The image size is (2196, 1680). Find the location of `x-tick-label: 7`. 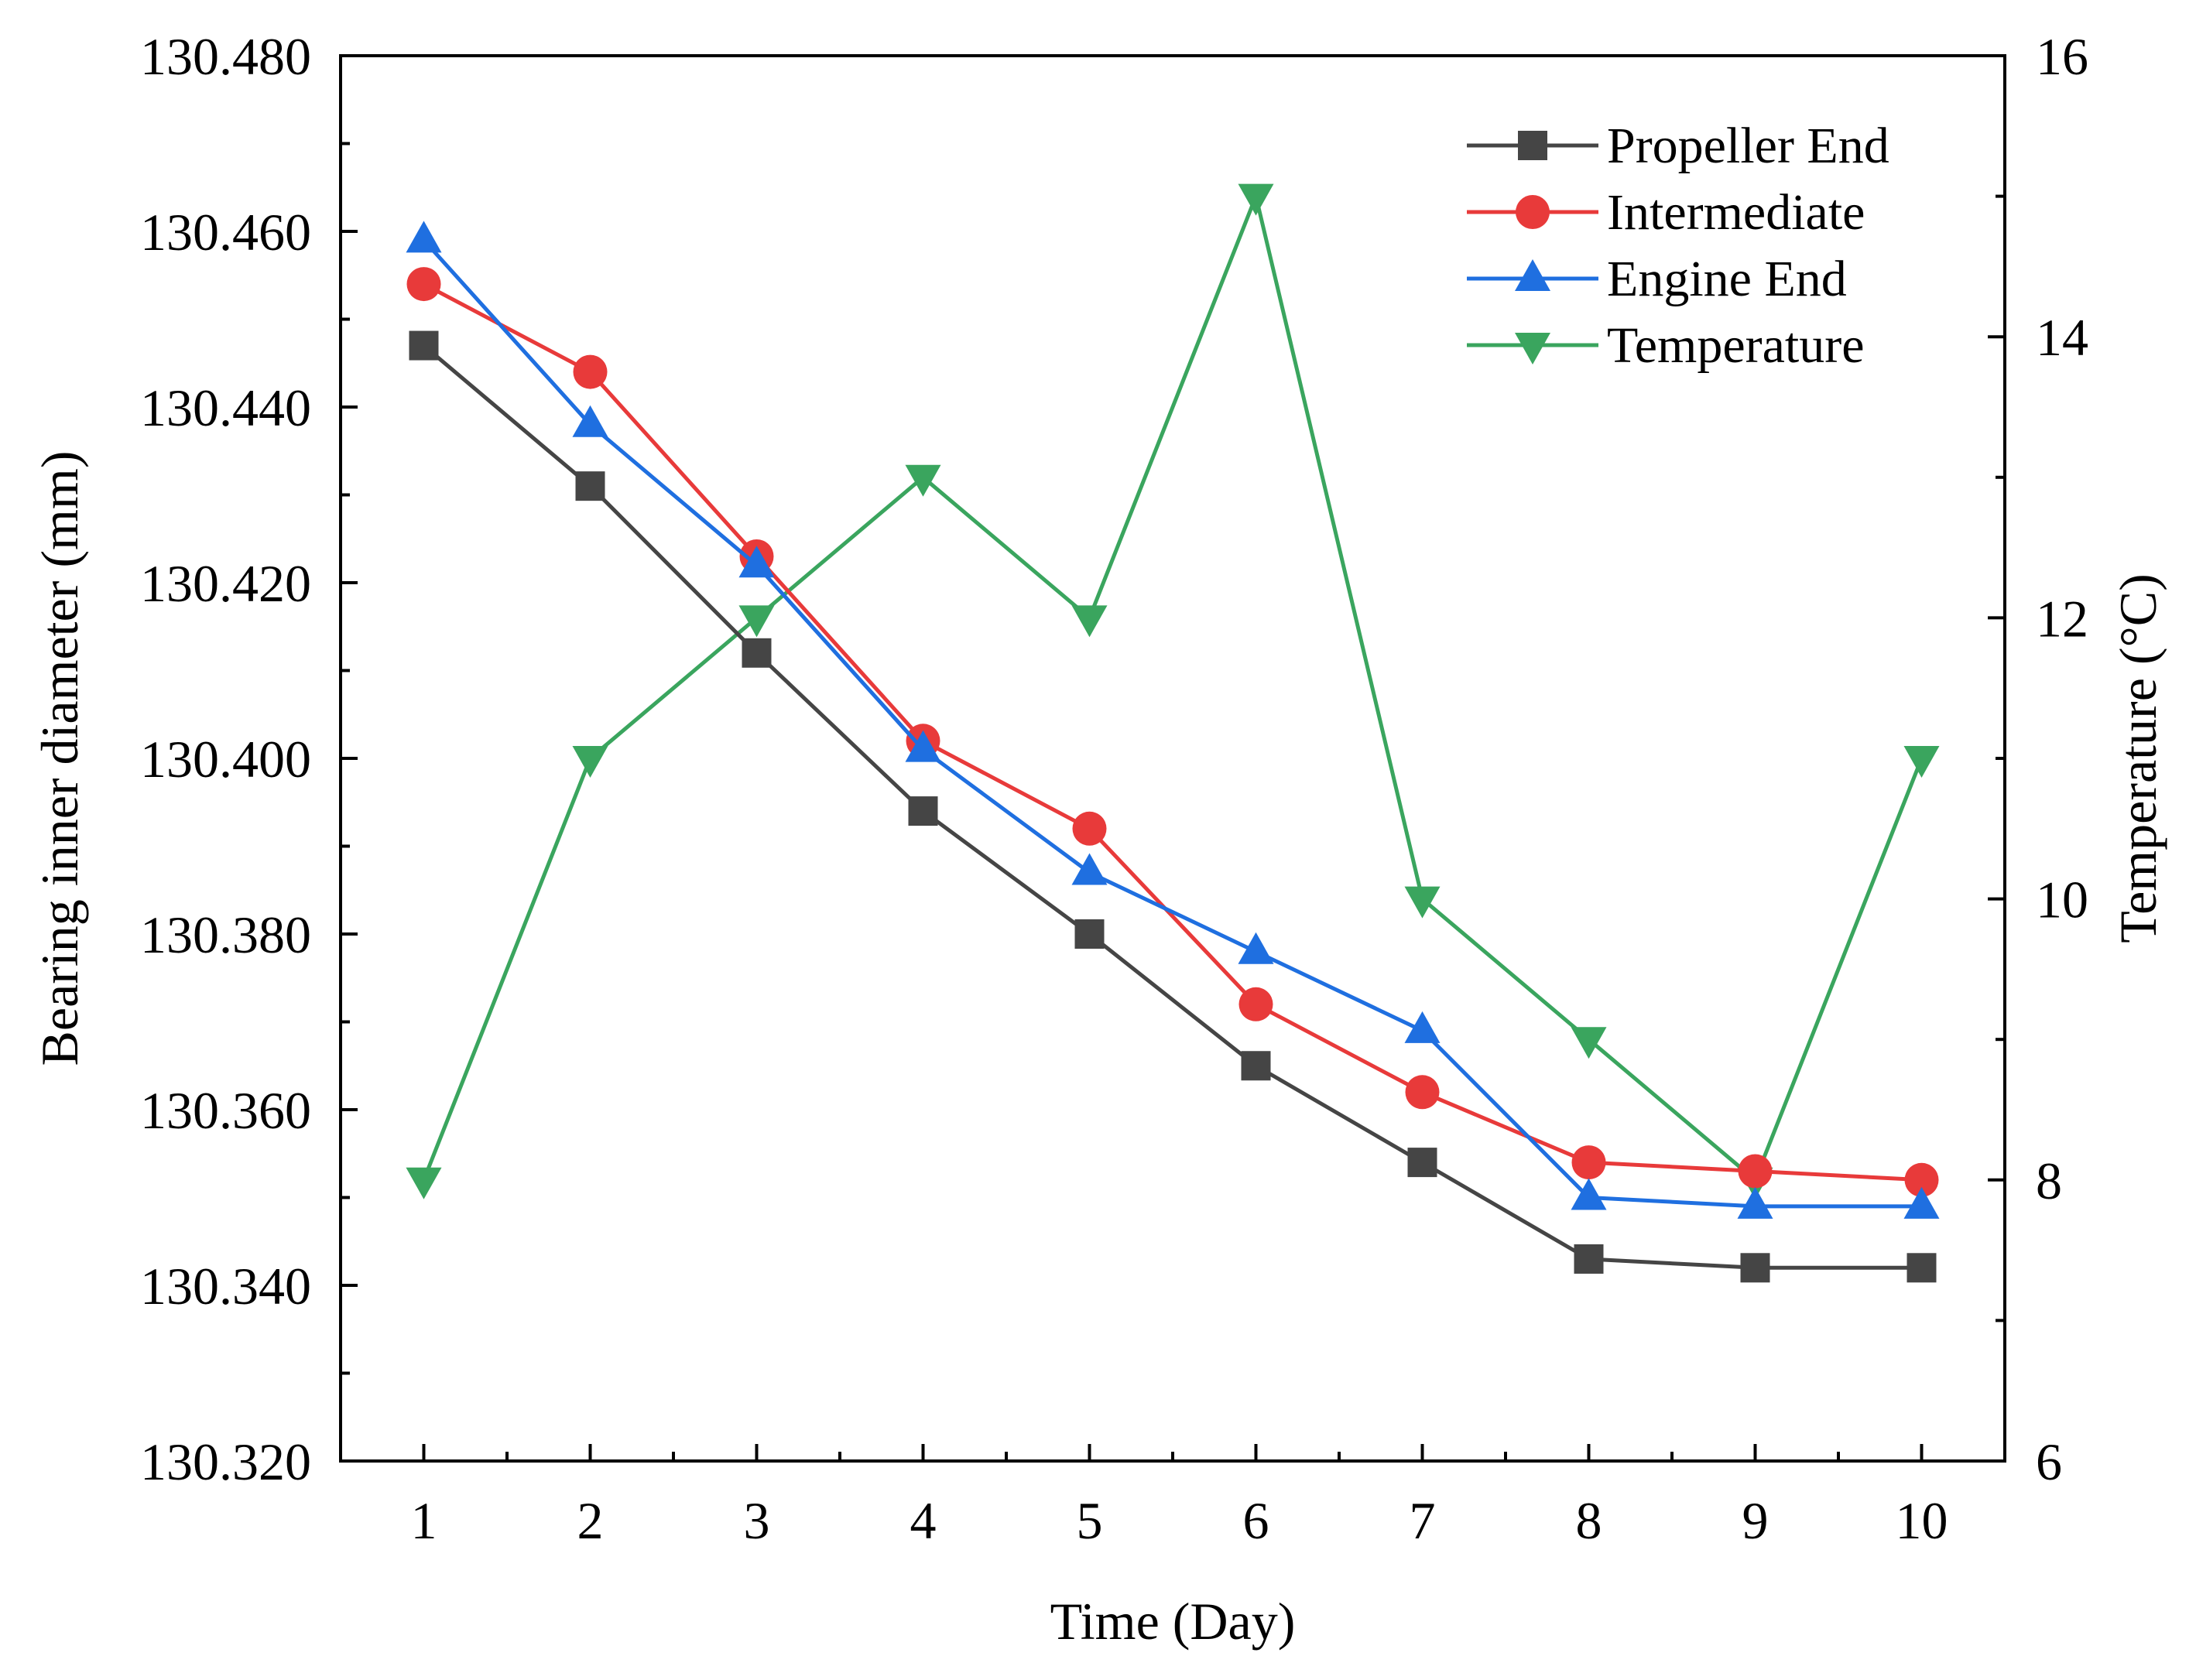

x-tick-label: 7 is located at coordinates (1423, 1521).